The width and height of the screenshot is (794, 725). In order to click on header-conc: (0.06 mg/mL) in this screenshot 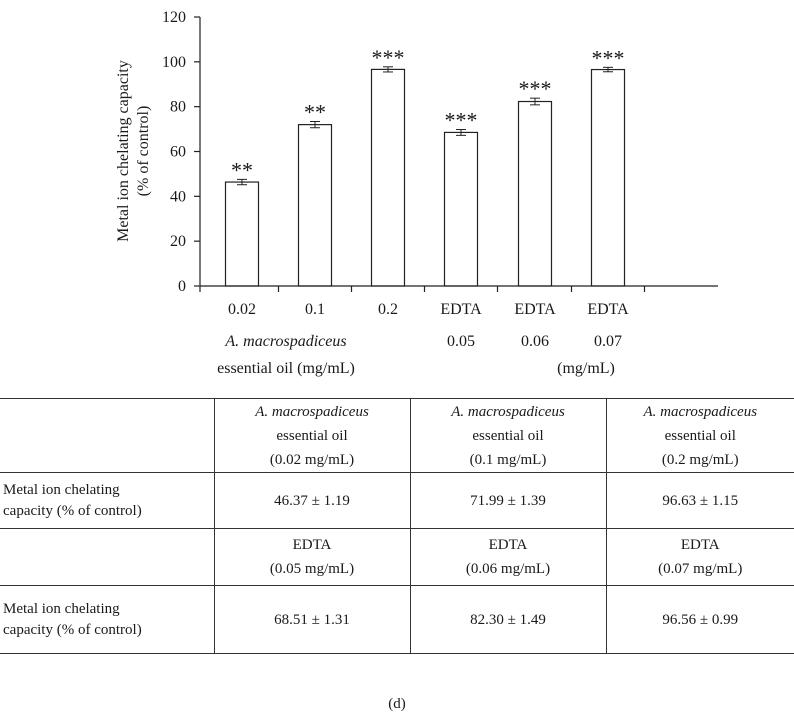, I will do `click(508, 569)`.